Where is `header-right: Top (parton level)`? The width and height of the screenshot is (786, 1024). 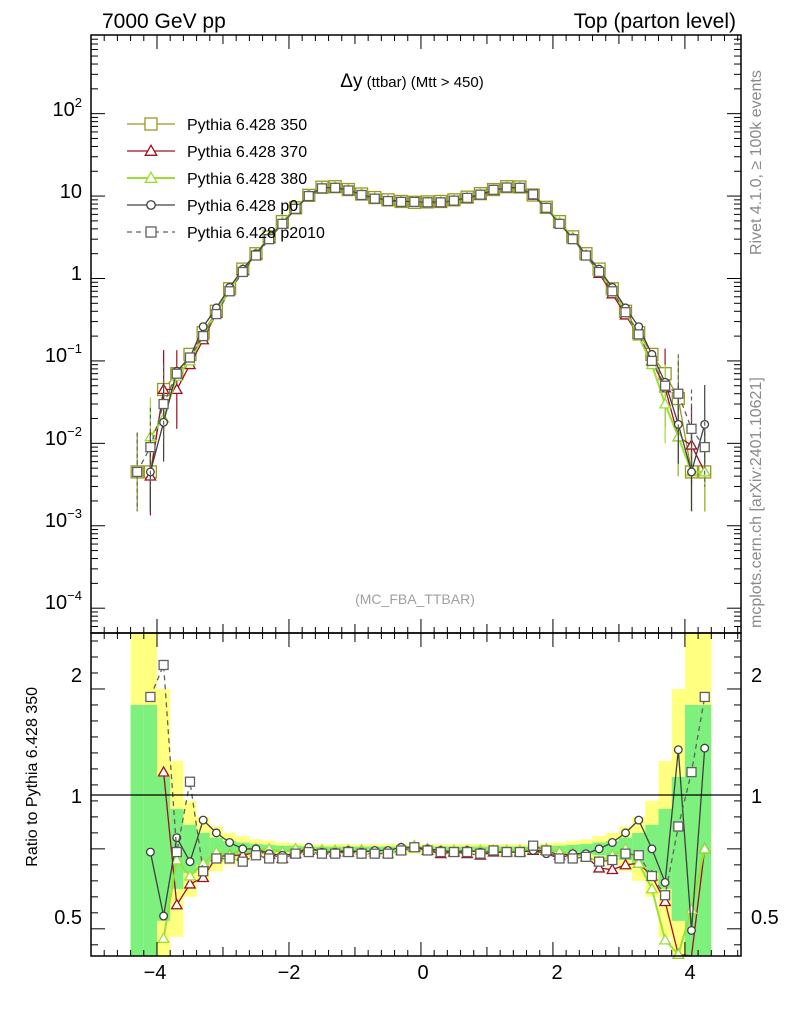
header-right: Top (parton level) is located at coordinates (655, 21).